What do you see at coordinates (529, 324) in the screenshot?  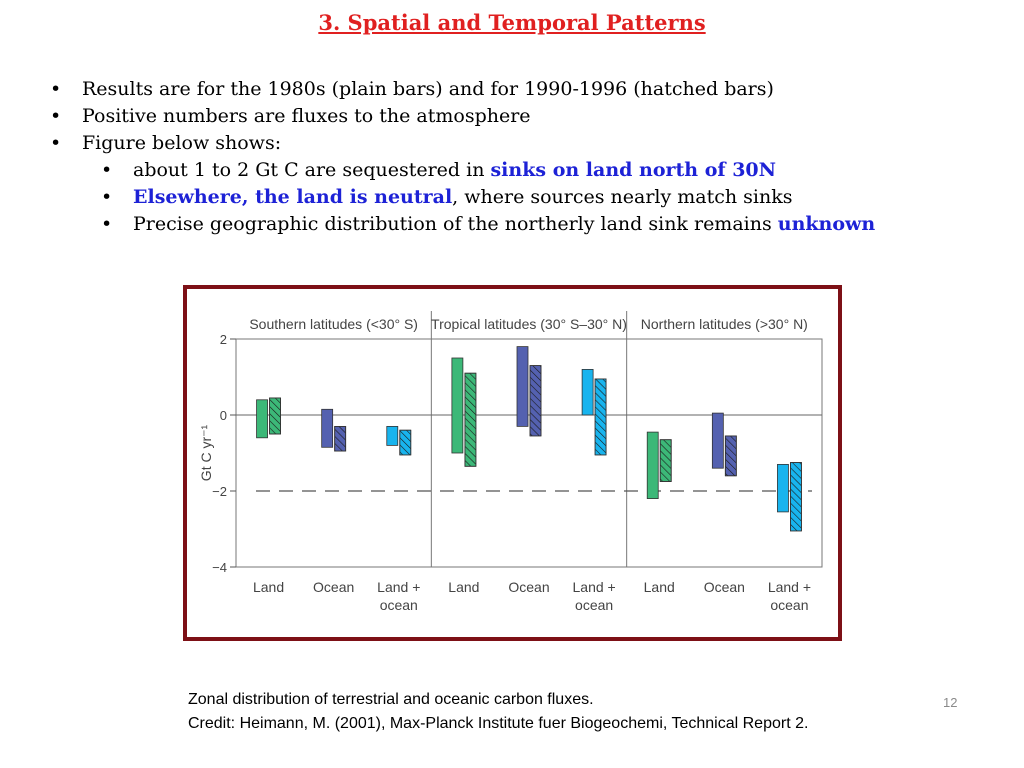 I see `zone-label: Tropical latitudes (30° S–30° N)` at bounding box center [529, 324].